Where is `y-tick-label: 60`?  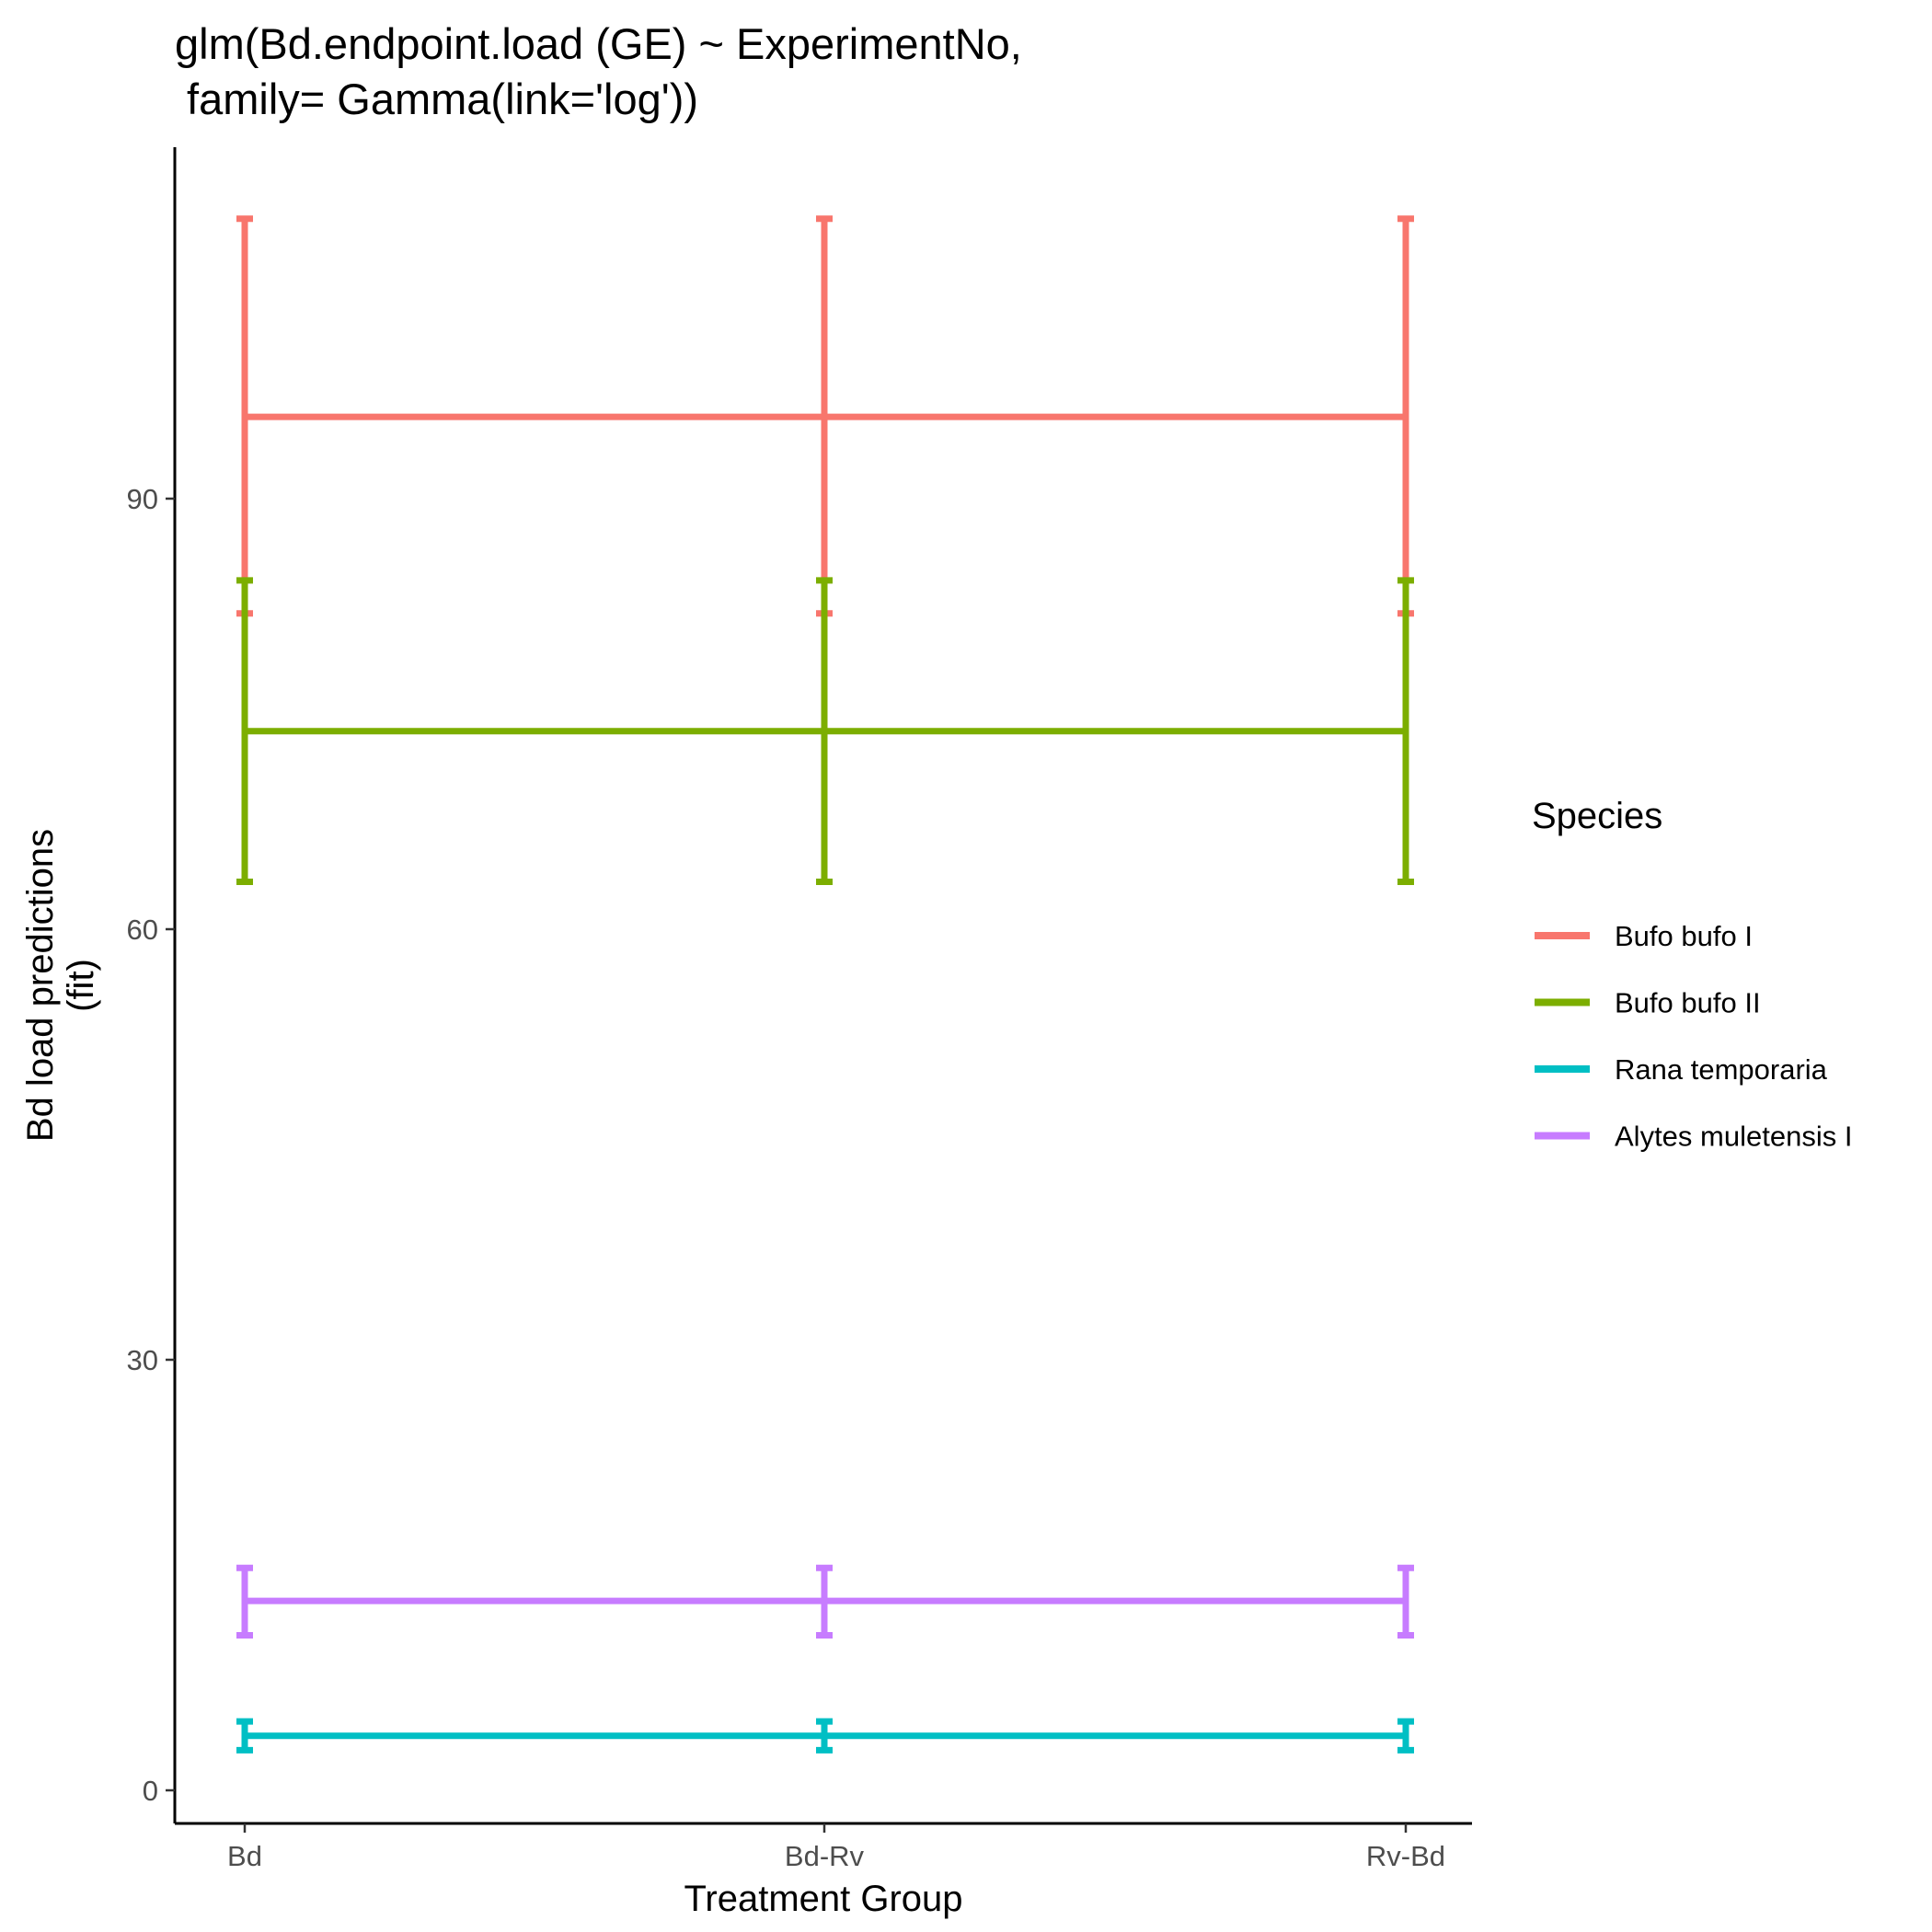
y-tick-label: 60 is located at coordinates (142, 930).